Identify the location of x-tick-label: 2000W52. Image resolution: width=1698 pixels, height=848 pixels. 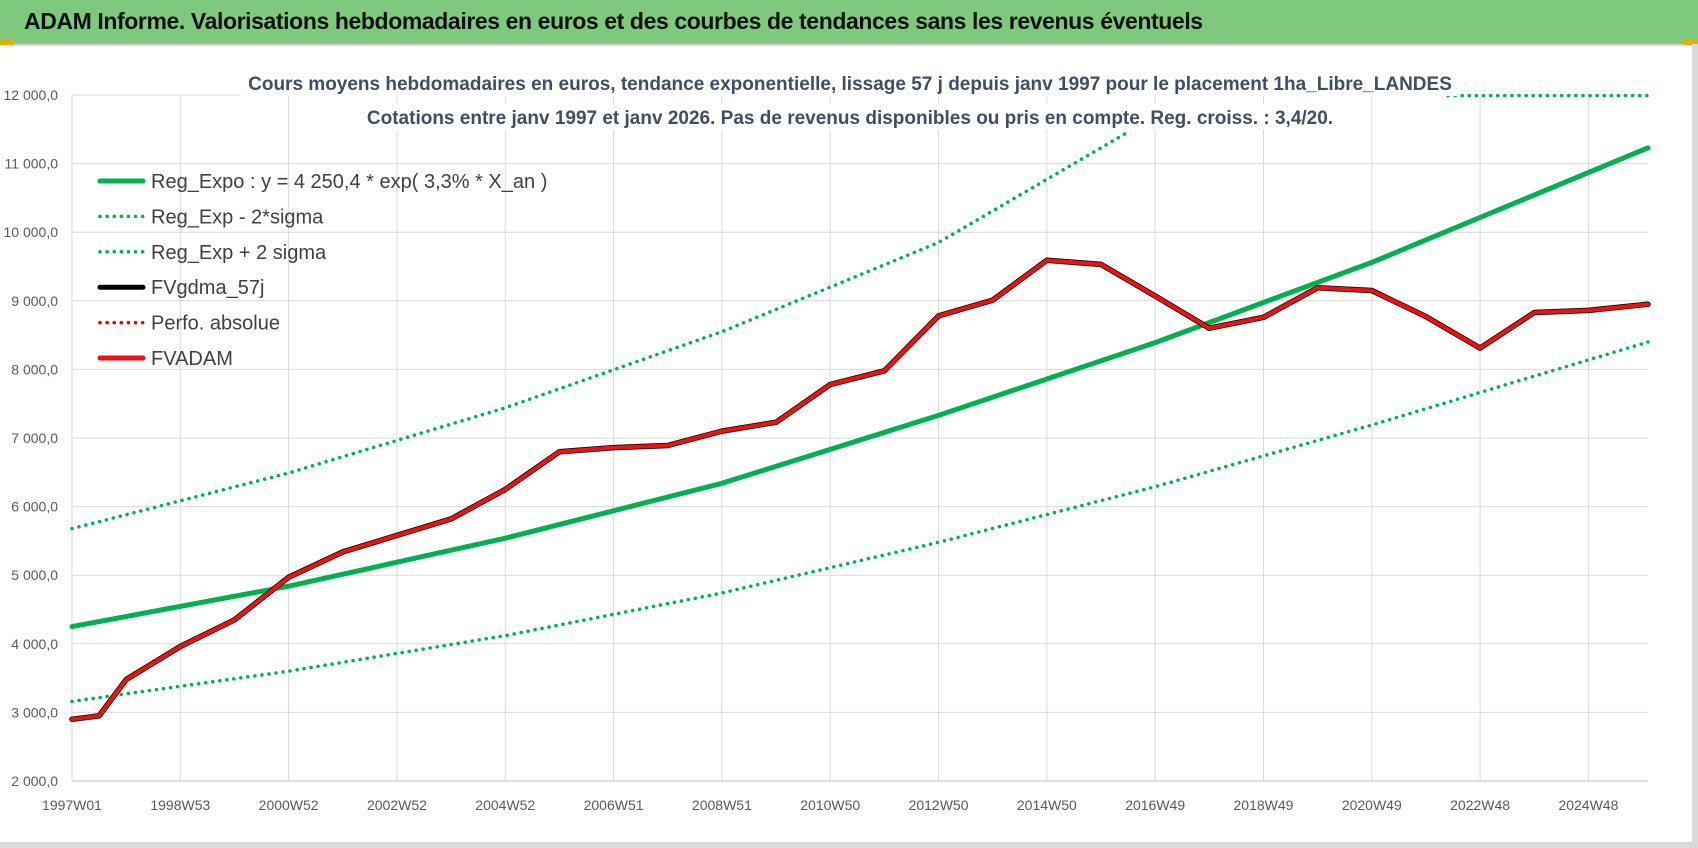
(289, 805).